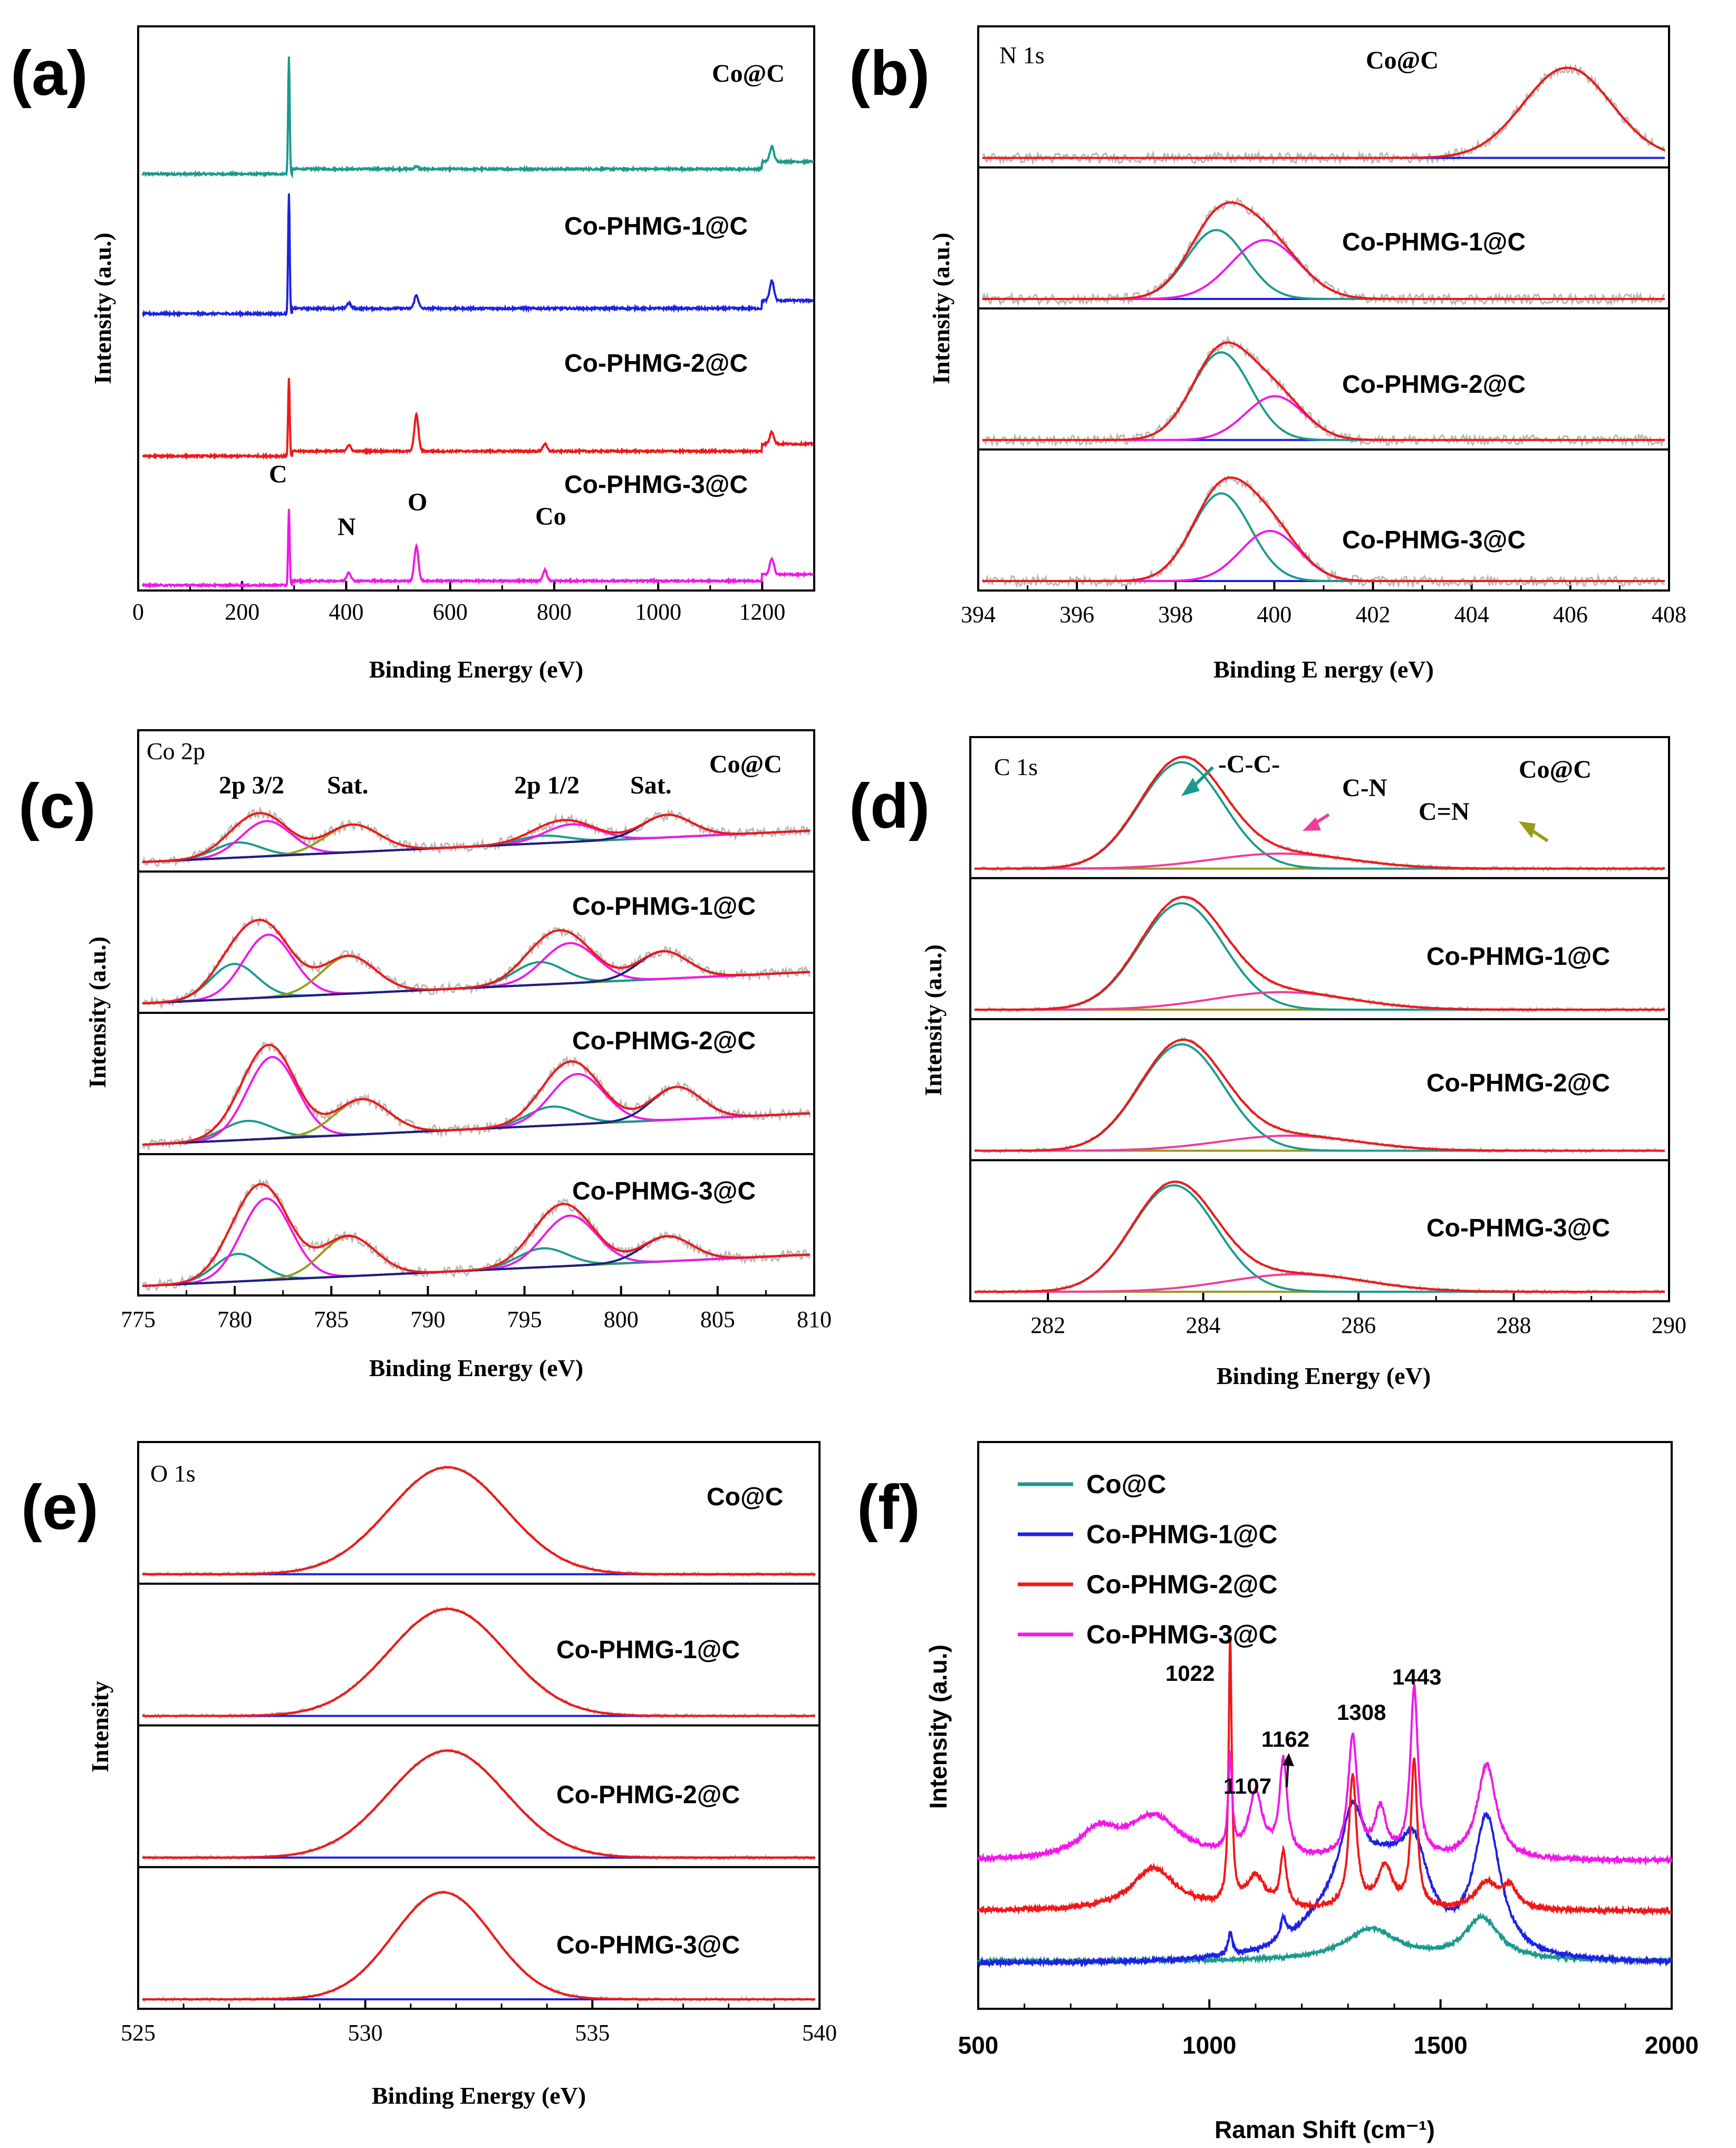  Describe the element at coordinates (1324, 1375) in the screenshot. I see `panel-d-xlabel: Binding Energy (eV)` at that location.